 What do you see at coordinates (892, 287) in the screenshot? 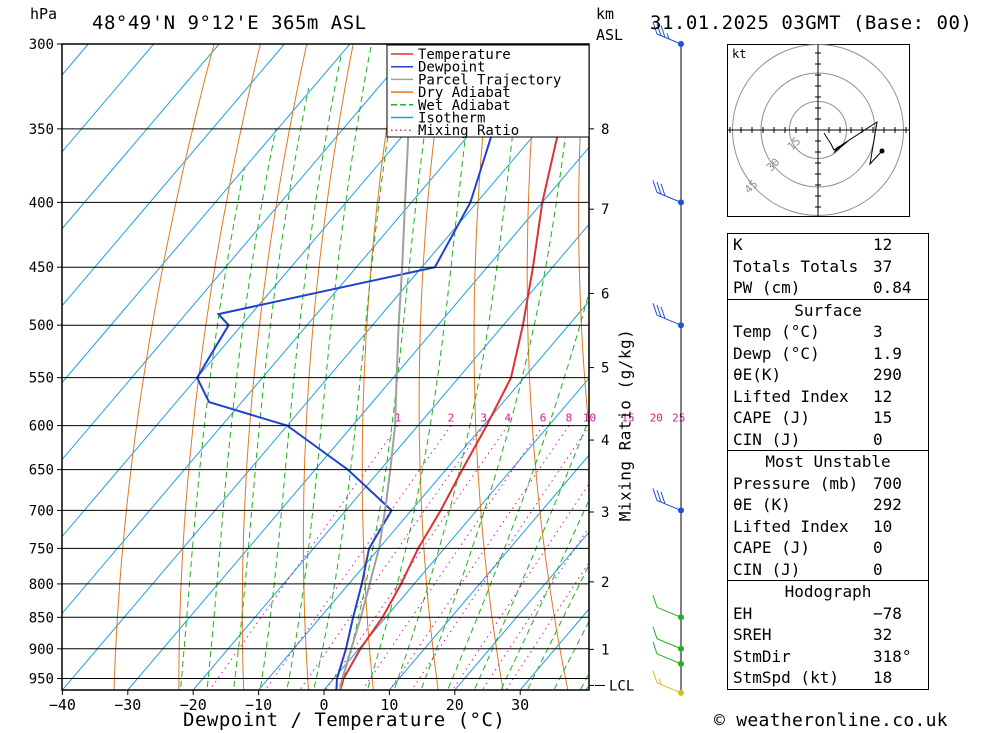
I see `index-value: 0.84` at bounding box center [892, 287].